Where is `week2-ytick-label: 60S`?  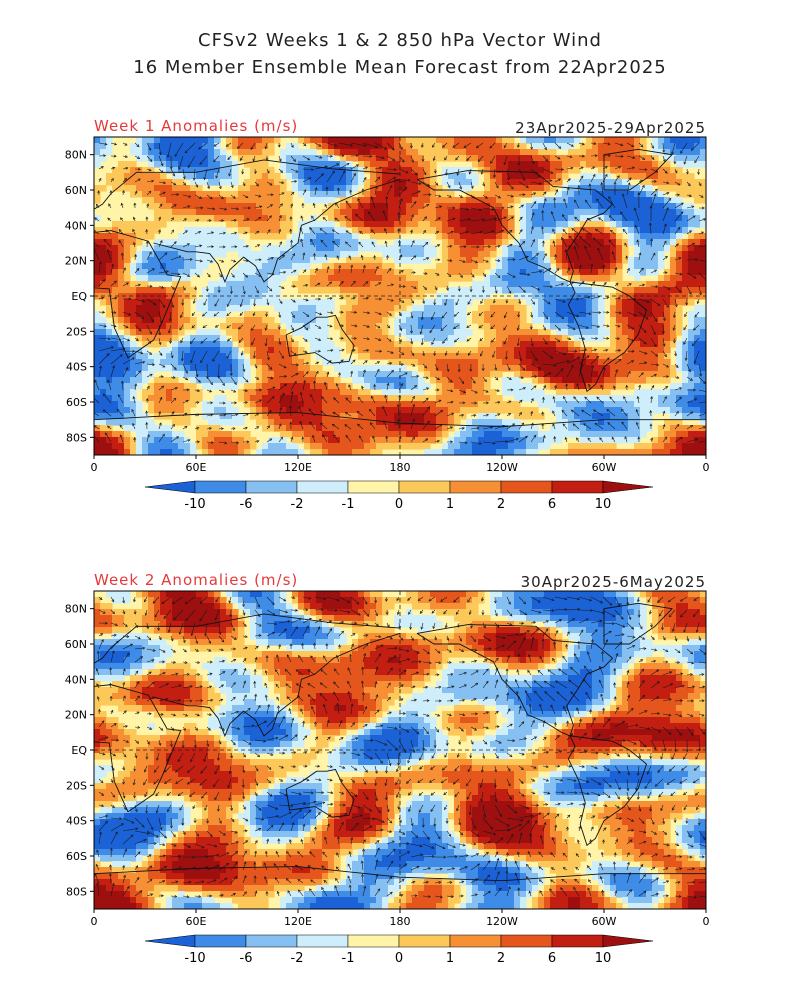 week2-ytick-label: 60S is located at coordinates (76, 856).